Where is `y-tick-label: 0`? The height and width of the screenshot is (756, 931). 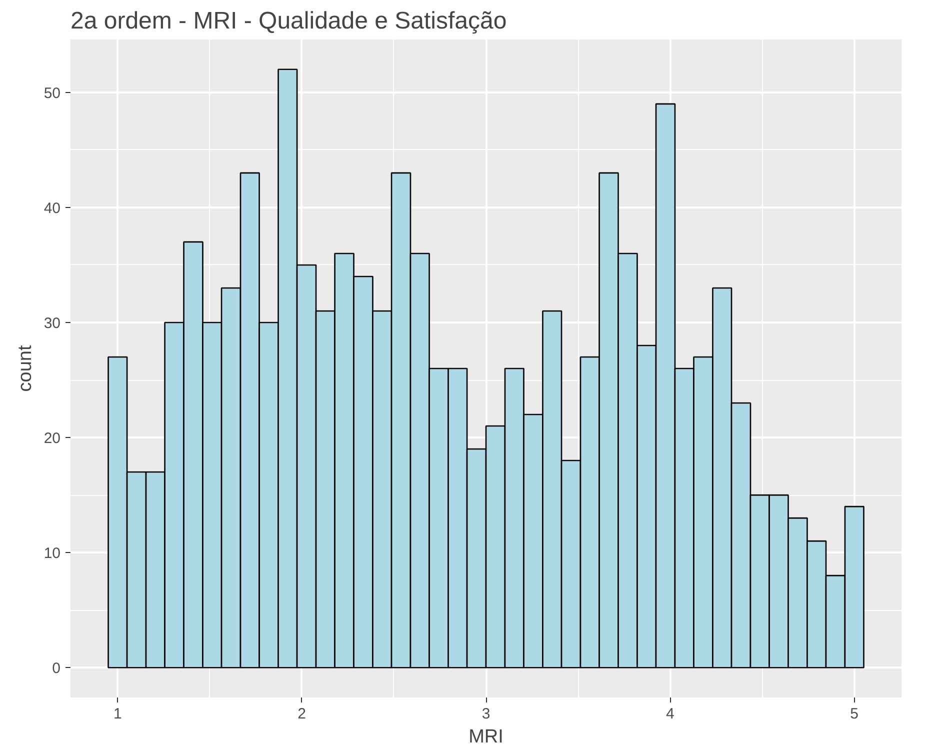 y-tick-label: 0 is located at coordinates (56, 669).